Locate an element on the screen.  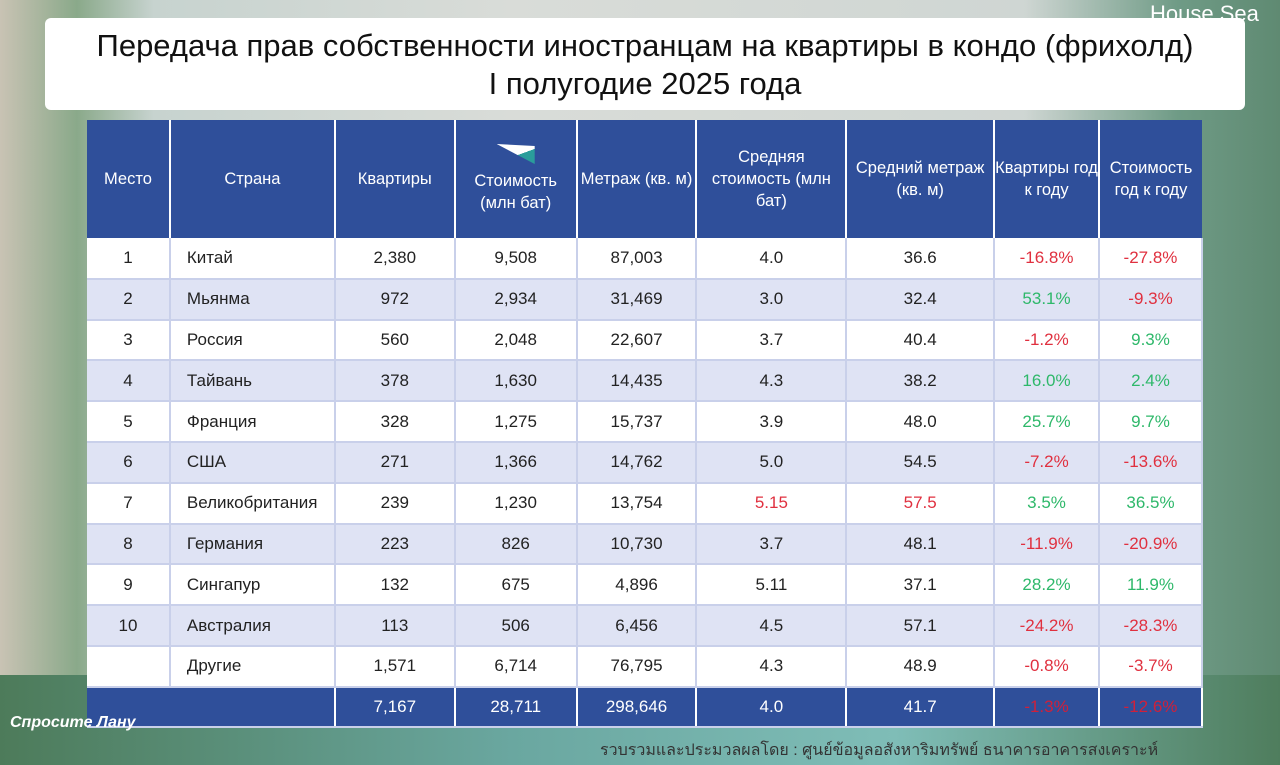
column-header: Стоимость (млн бат) is located at coordinates (516, 179).